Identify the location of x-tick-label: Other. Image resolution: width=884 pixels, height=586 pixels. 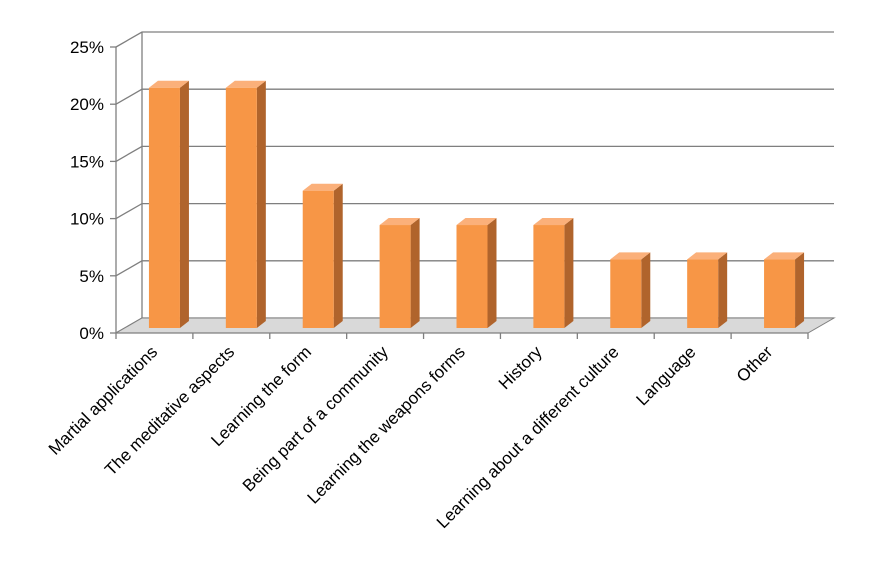
(755, 364).